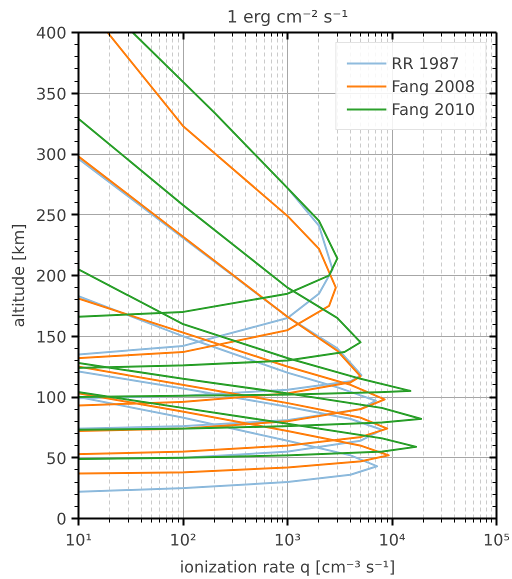 The image size is (512, 579). I want to click on x-tick-label: 10¹, so click(78, 540).